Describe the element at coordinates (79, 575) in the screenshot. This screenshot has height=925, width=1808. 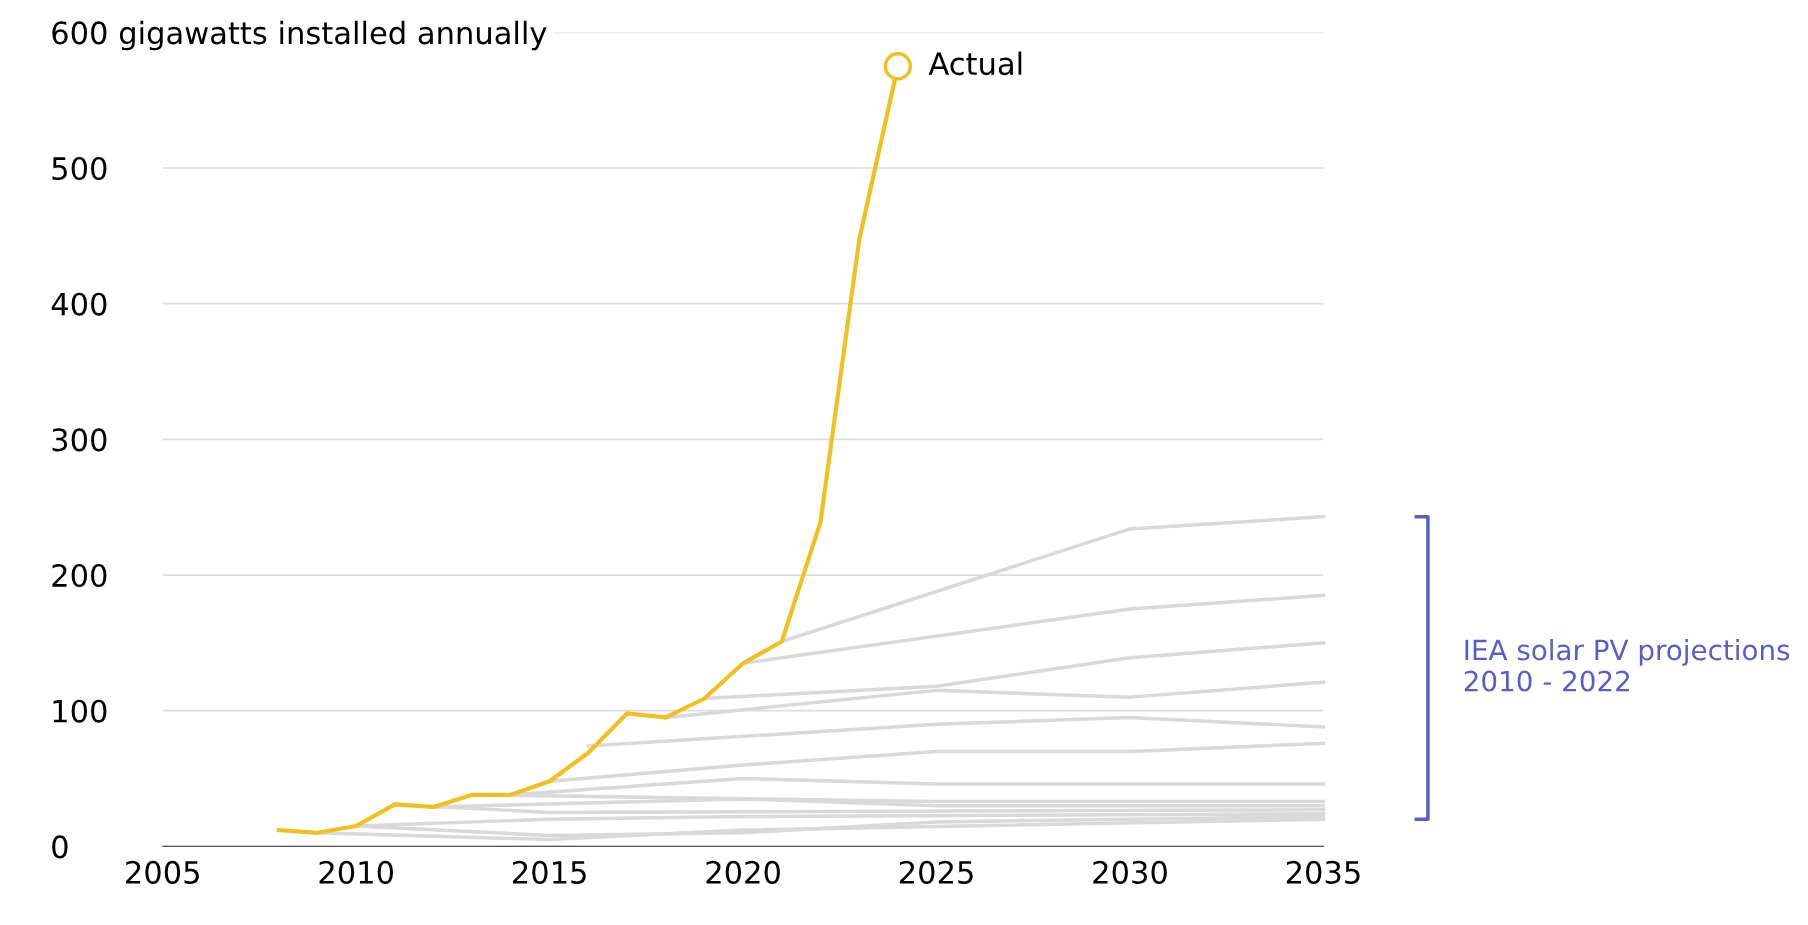
I see `y-tick-label: 200` at that location.